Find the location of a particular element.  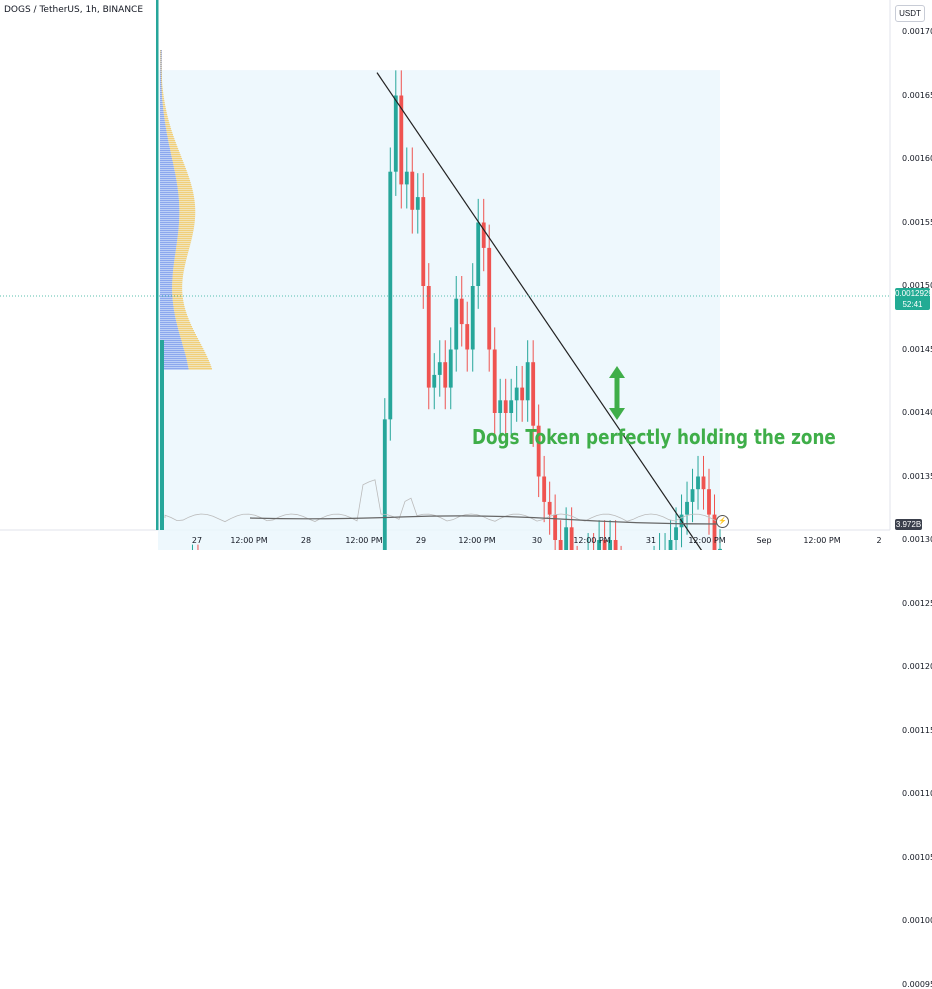

symbol-title: DOGS / TetherUS, 1h, BINANCE is located at coordinates (74, 10).